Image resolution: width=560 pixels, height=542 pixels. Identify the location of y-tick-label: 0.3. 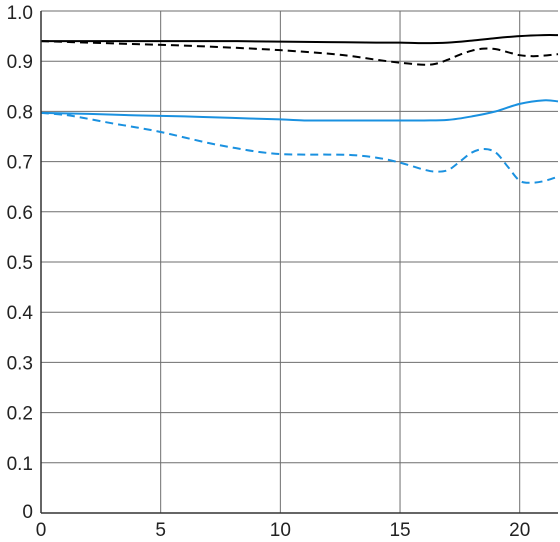
(20, 363).